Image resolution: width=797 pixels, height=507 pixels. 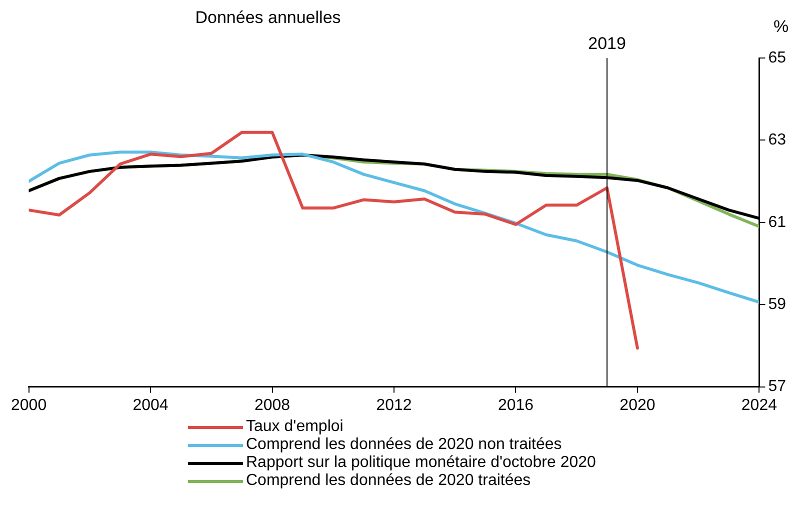 I want to click on y-tick-label: 63, so click(x=777, y=140).